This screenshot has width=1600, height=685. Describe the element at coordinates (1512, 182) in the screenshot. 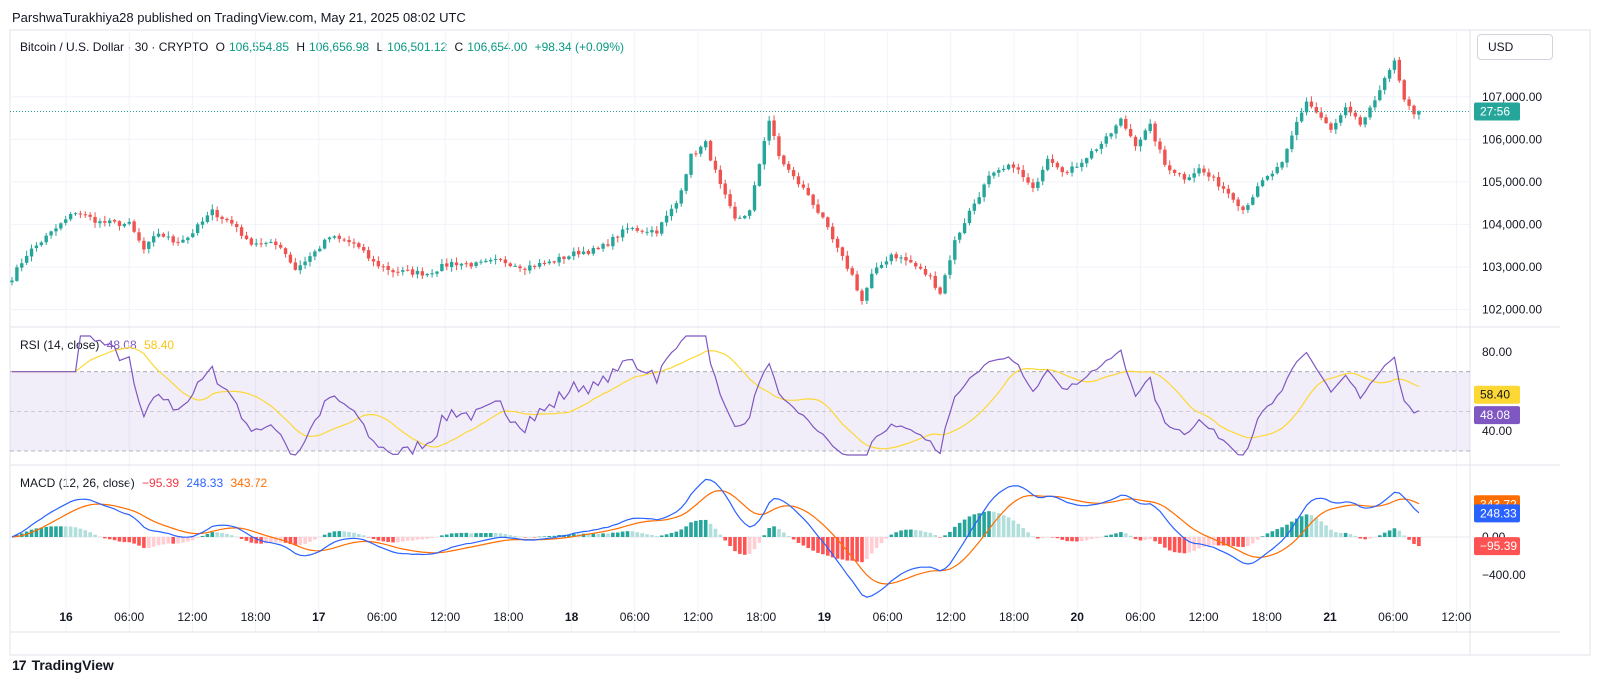

I see `price-tick-label: 105,000.00` at that location.